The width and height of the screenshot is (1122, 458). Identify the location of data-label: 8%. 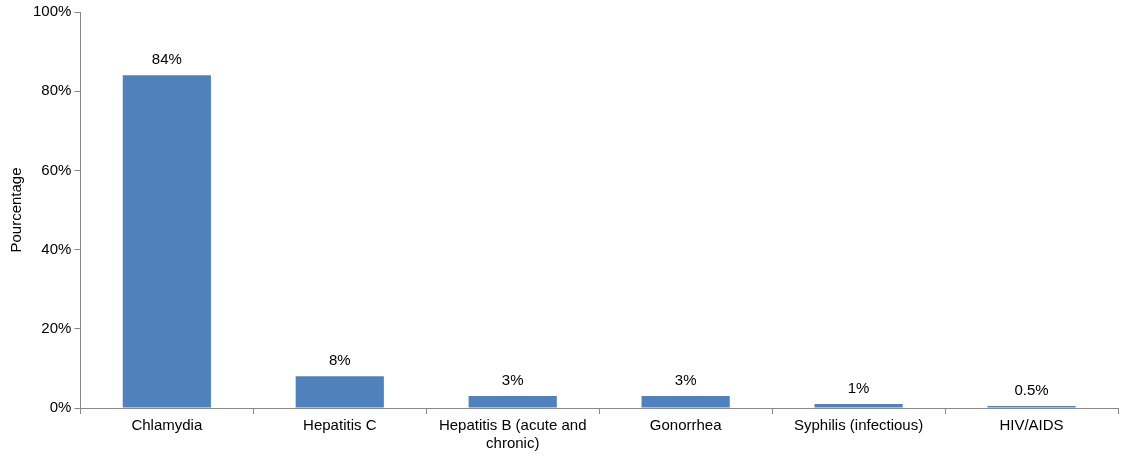
(339, 359).